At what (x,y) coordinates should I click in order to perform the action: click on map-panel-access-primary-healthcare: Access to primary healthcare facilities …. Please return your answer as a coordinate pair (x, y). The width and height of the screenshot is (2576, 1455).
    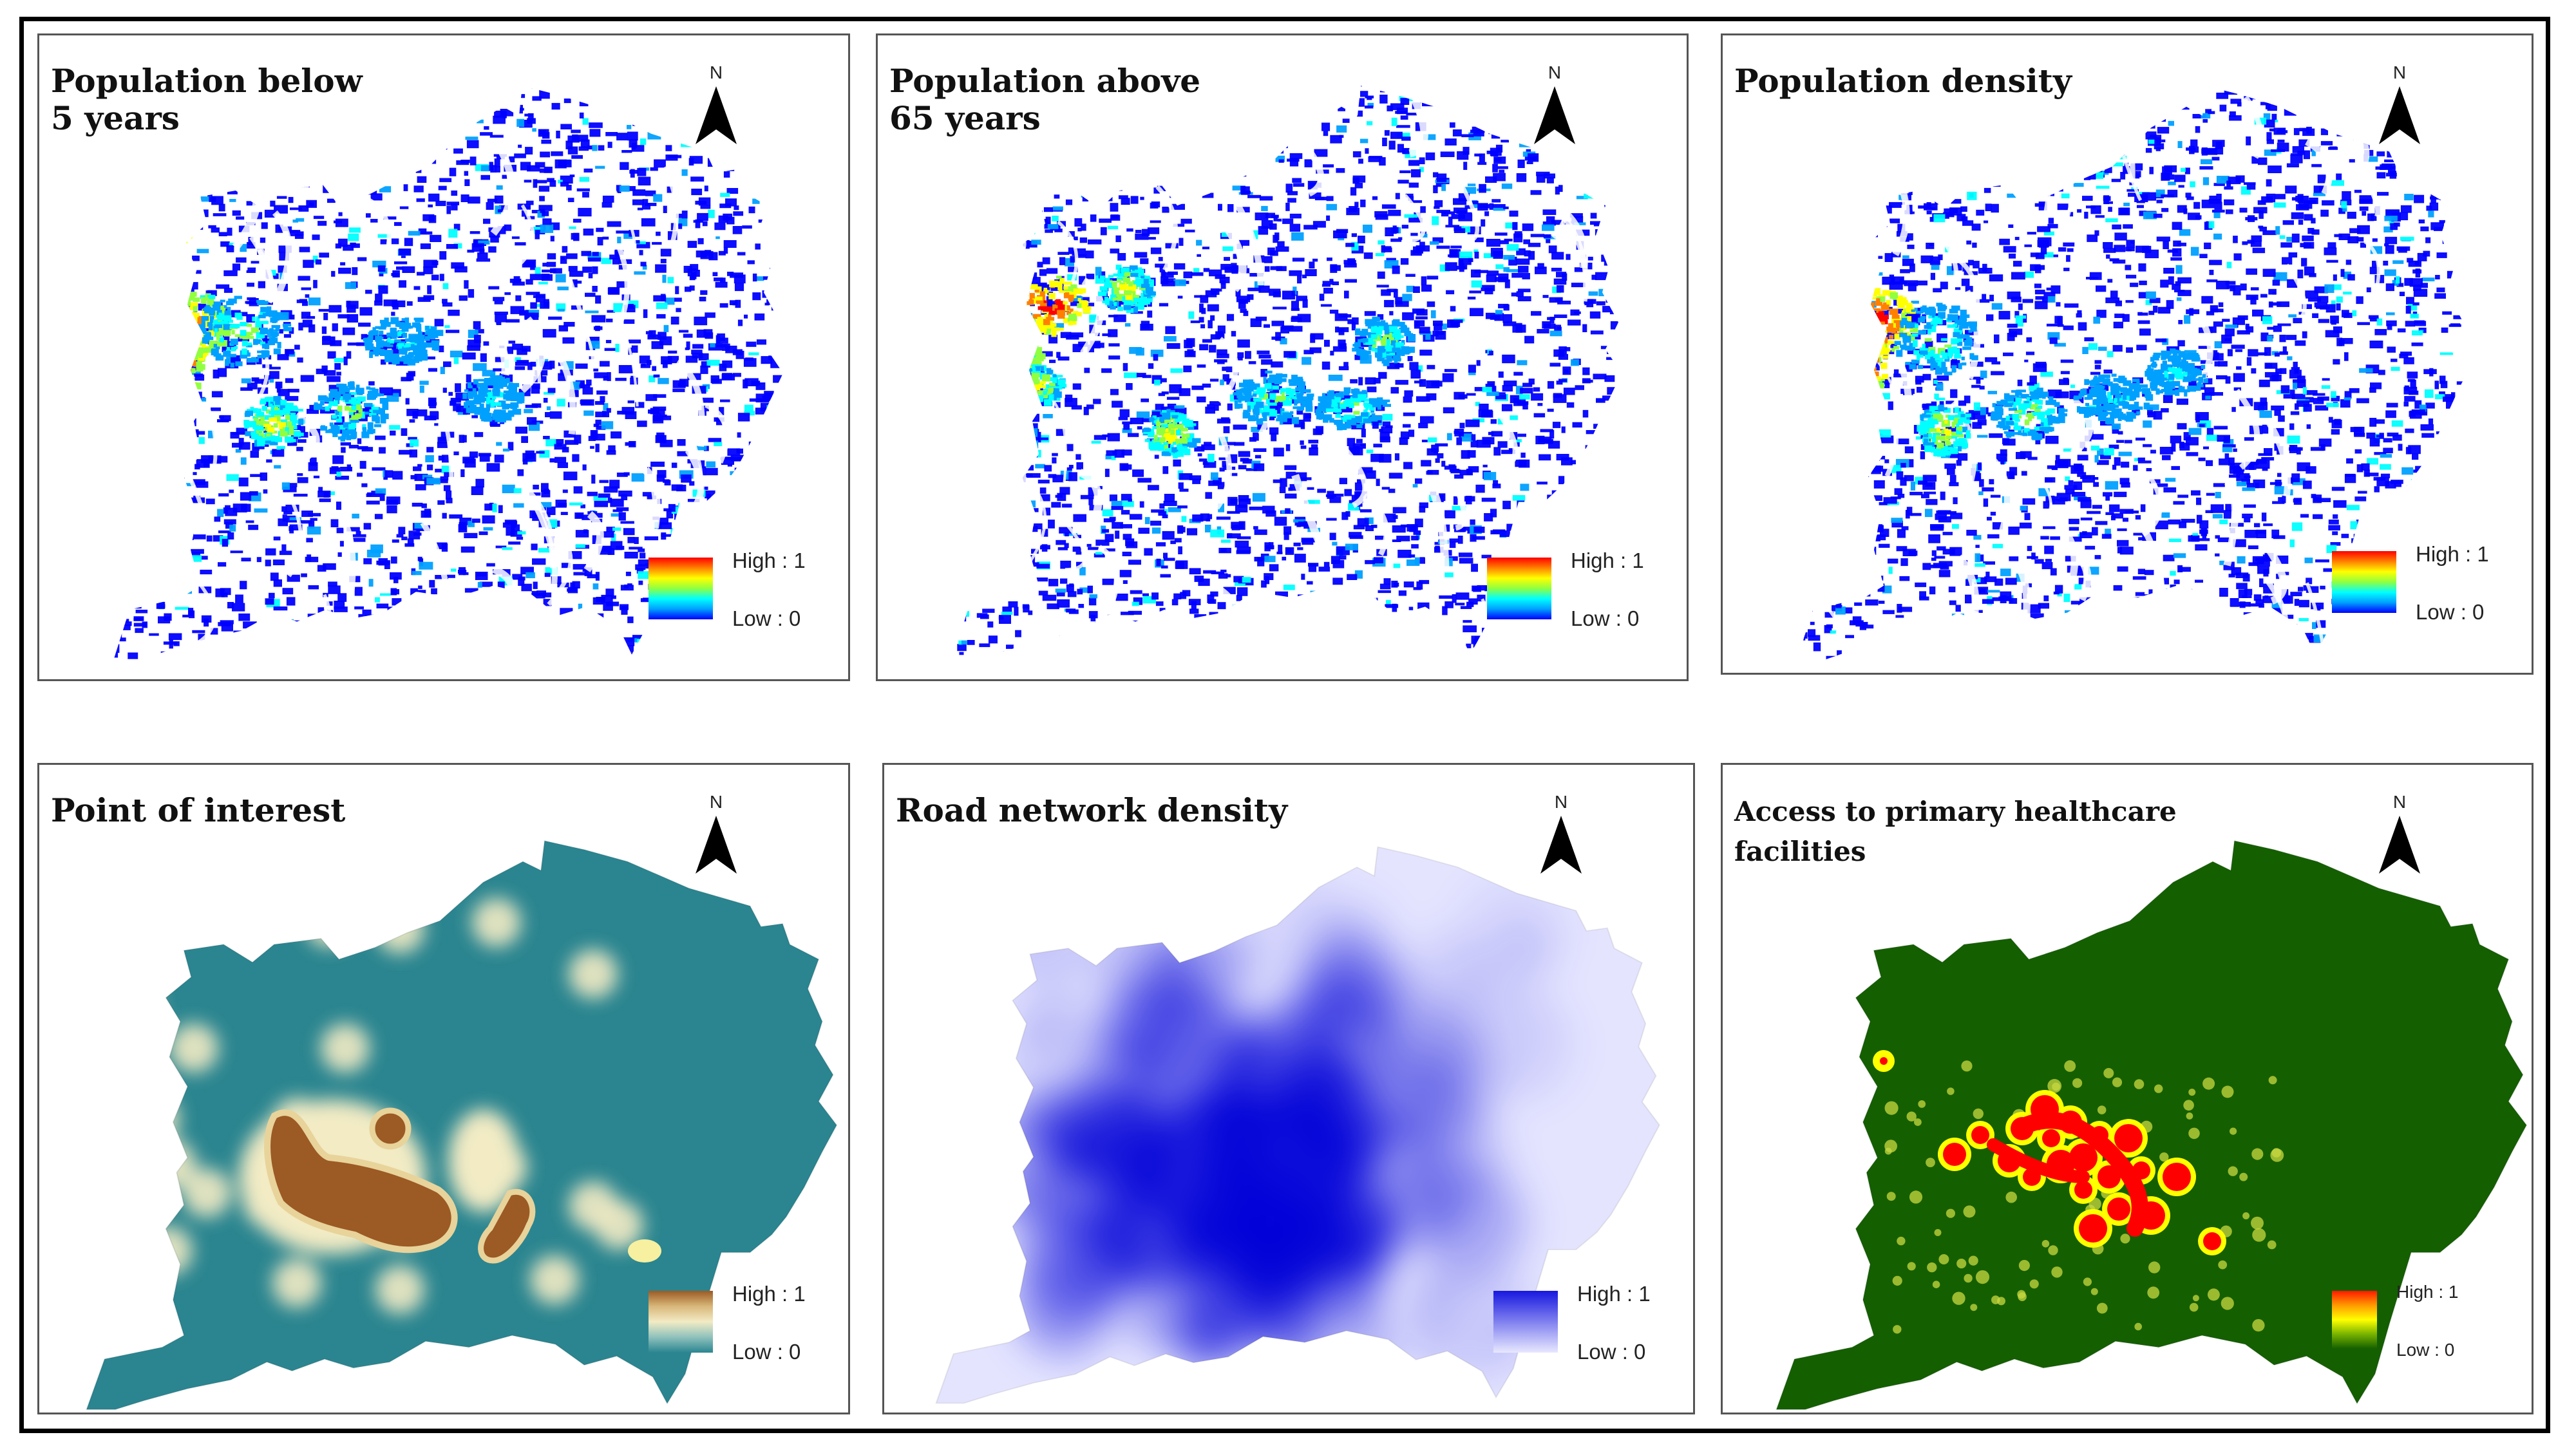
    Looking at the image, I should click on (2127, 1088).